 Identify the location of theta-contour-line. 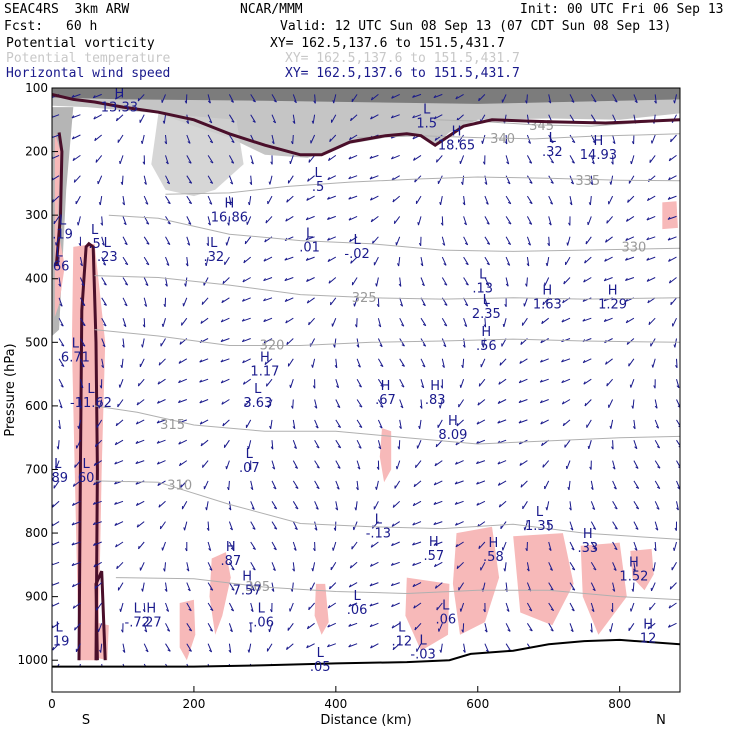
(557, 123).